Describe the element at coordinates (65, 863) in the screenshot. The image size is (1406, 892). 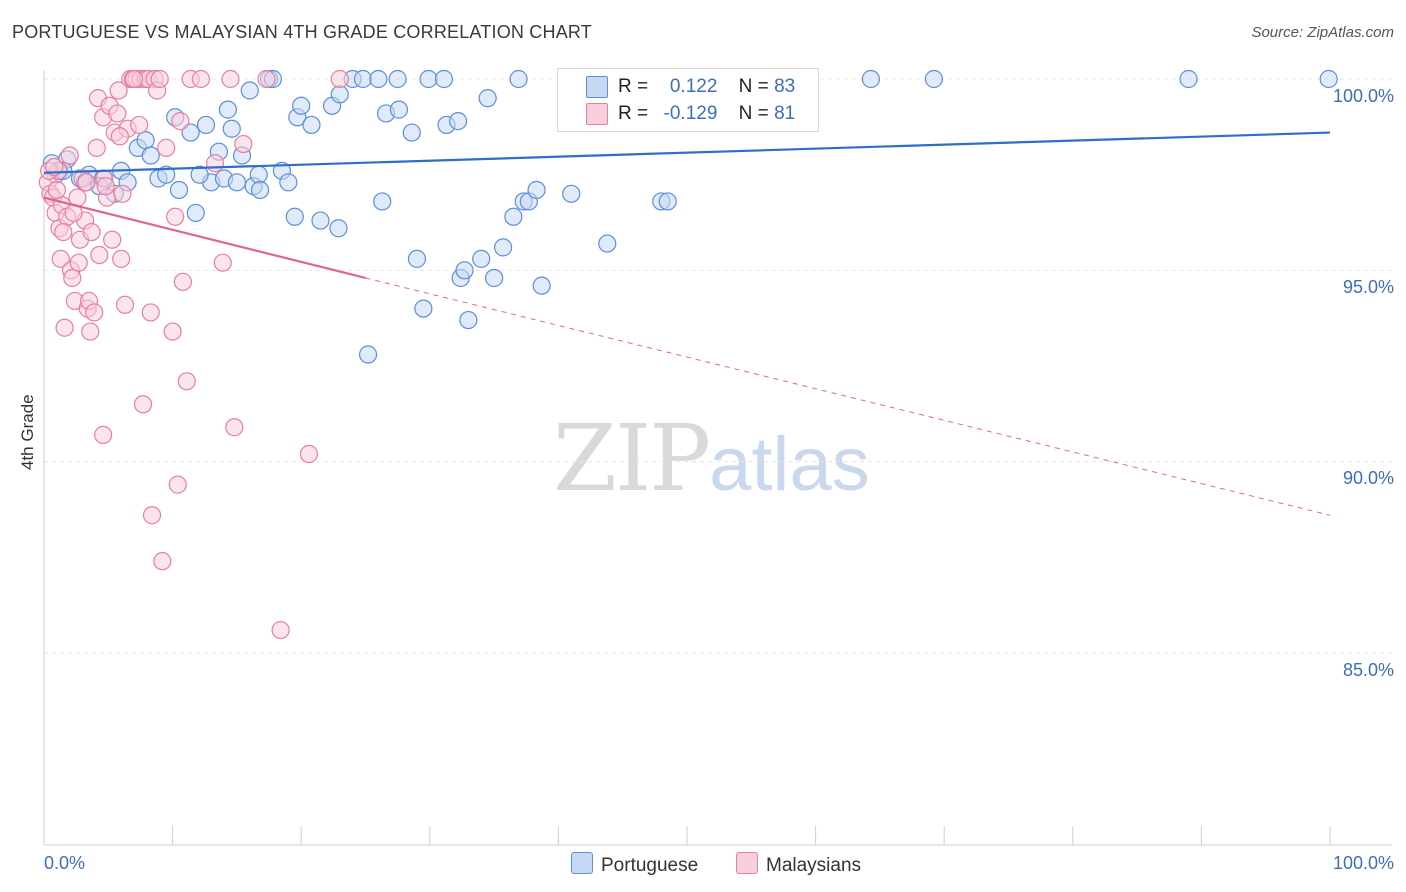
I see `x-tick-label-min: 0.0%` at that location.